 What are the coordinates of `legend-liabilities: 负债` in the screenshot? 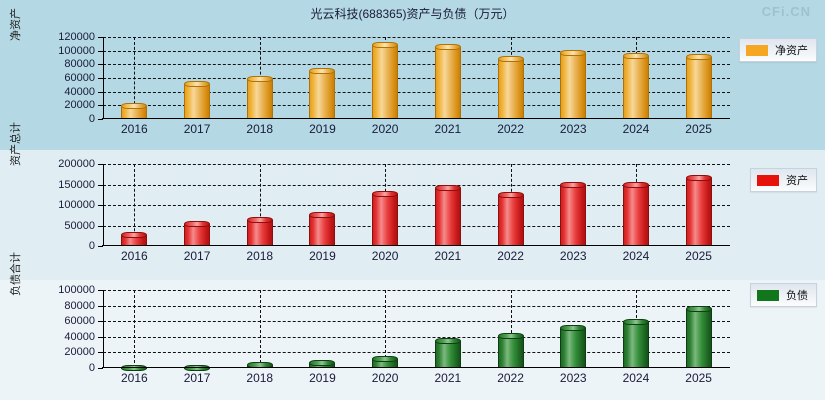 It's located at (783, 295).